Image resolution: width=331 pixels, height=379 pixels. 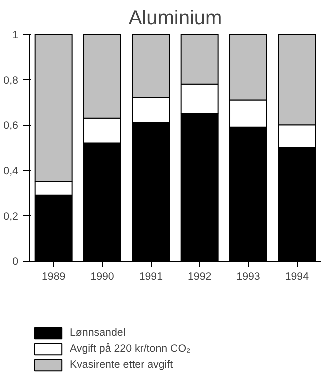 What do you see at coordinates (11, 80) in the screenshot?
I see `y-tick-label: 0,8` at bounding box center [11, 80].